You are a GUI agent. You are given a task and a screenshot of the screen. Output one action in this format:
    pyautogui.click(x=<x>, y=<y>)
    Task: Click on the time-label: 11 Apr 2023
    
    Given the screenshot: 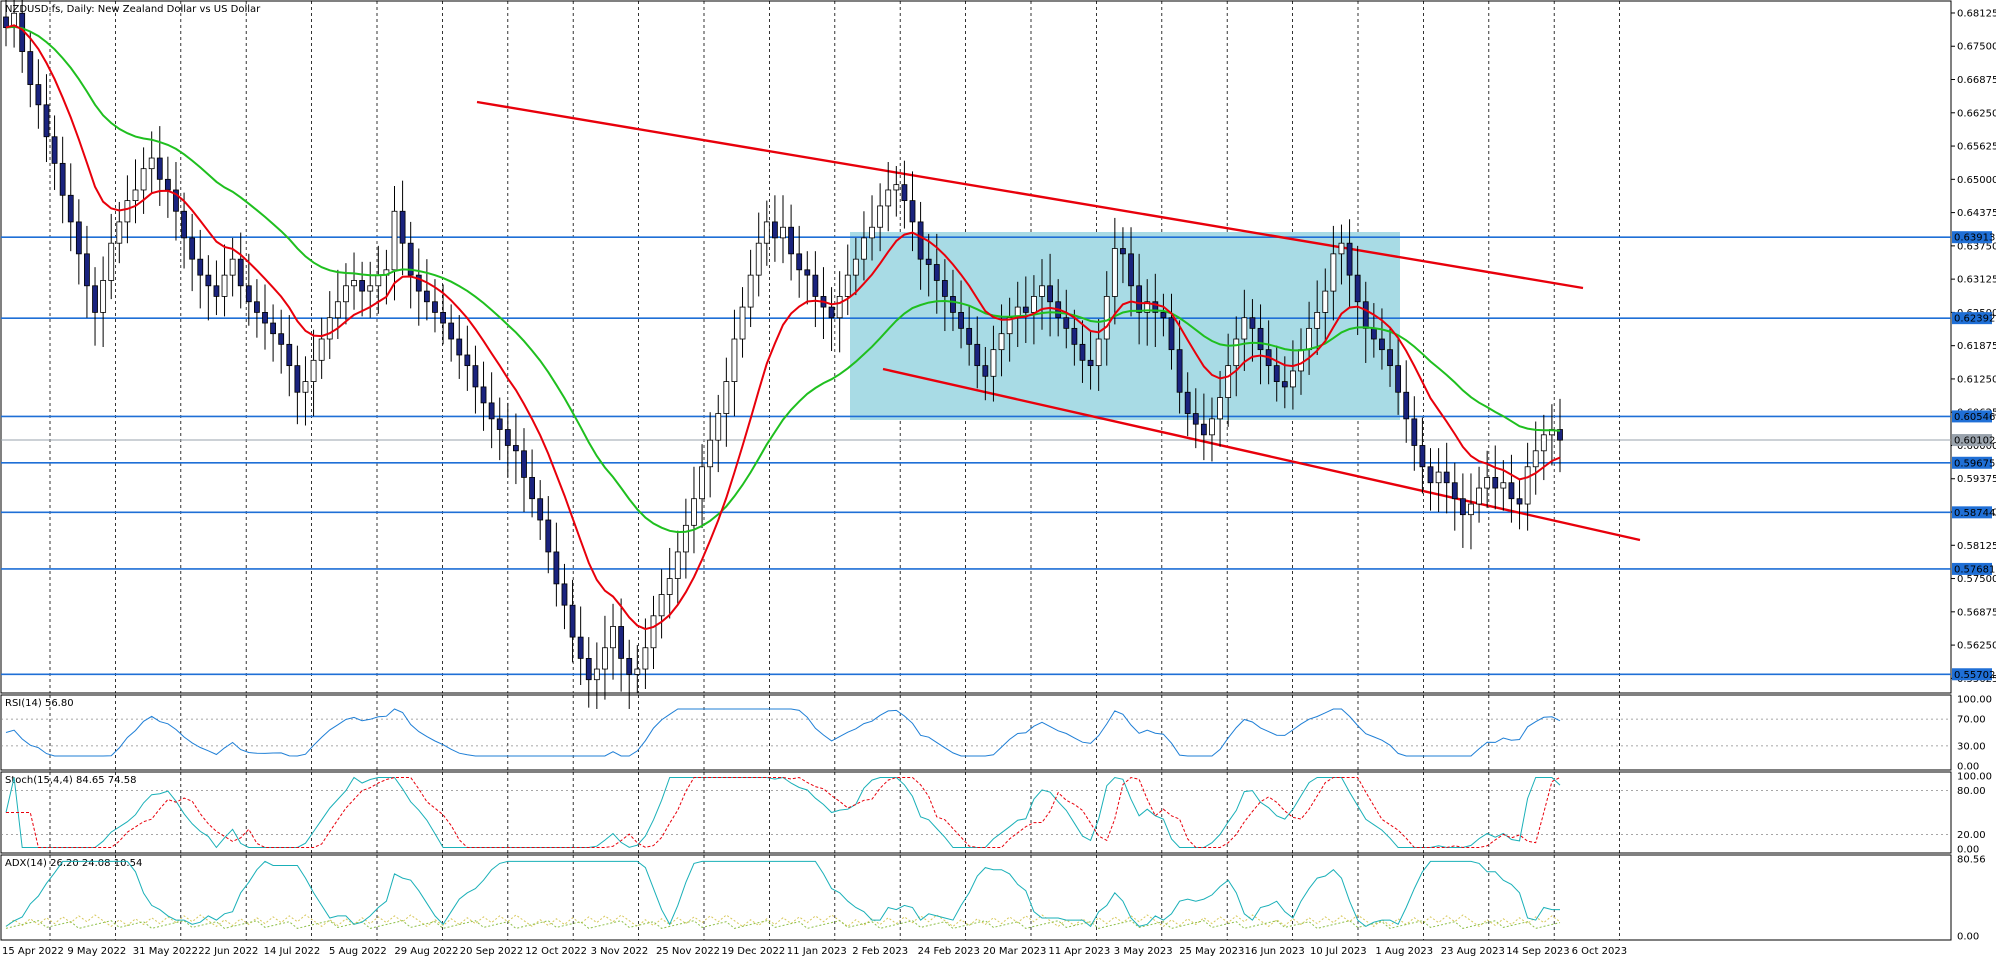 What is the action you would take?
    pyautogui.click(x=1079, y=951)
    